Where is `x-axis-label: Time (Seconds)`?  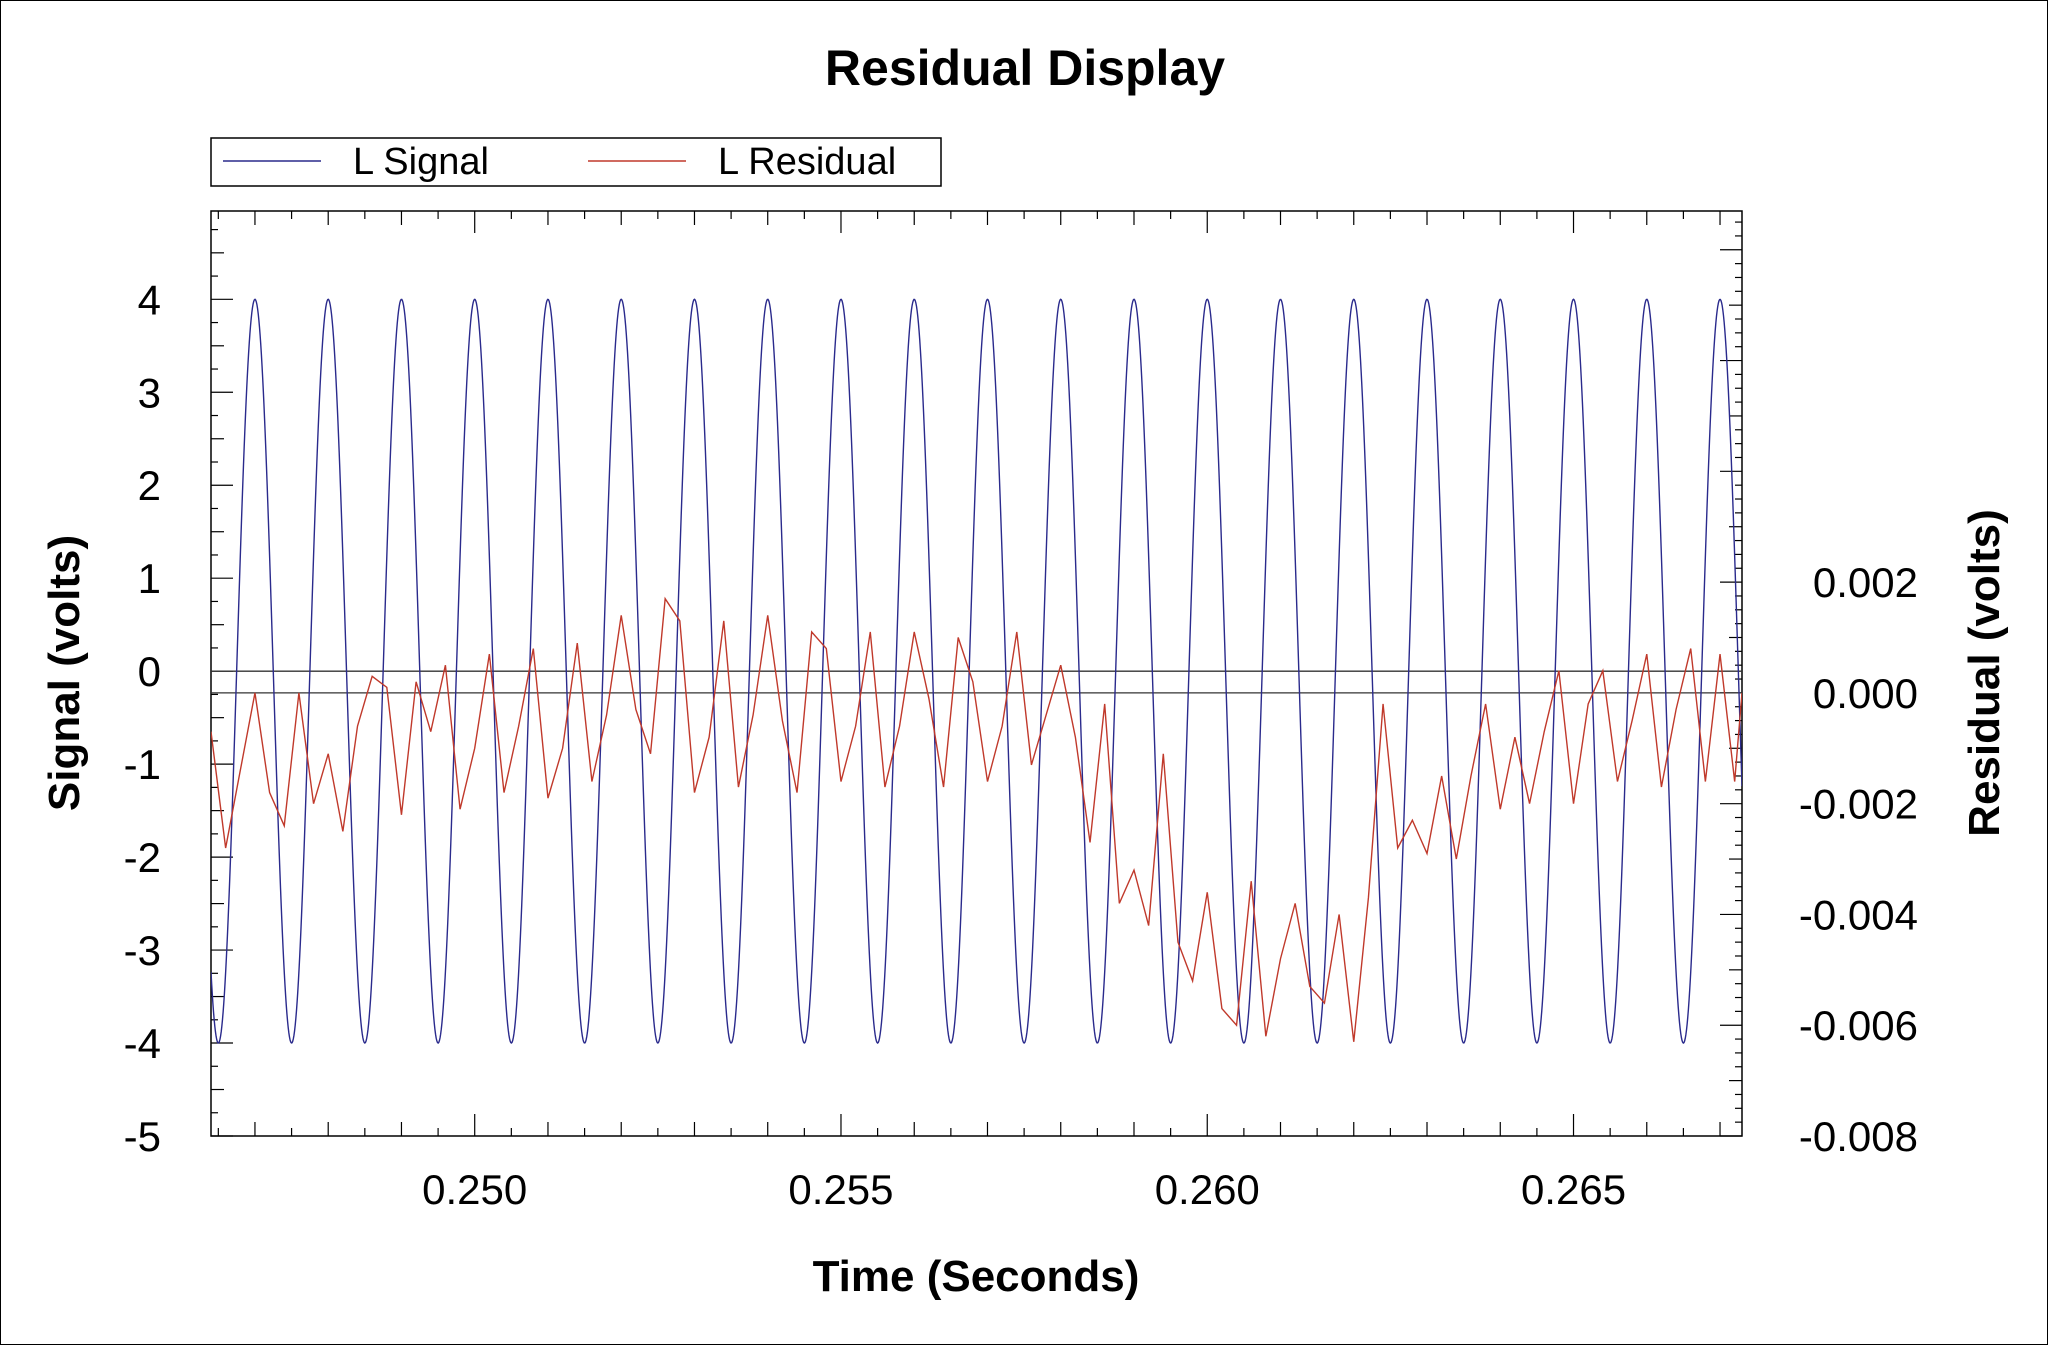 x-axis-label: Time (Seconds) is located at coordinates (976, 1276).